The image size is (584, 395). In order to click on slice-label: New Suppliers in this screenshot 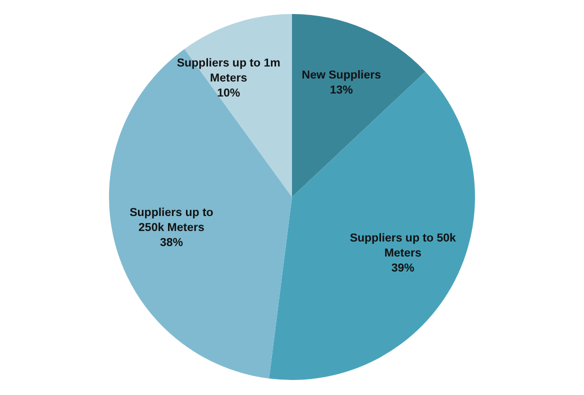, I will do `click(342, 75)`.